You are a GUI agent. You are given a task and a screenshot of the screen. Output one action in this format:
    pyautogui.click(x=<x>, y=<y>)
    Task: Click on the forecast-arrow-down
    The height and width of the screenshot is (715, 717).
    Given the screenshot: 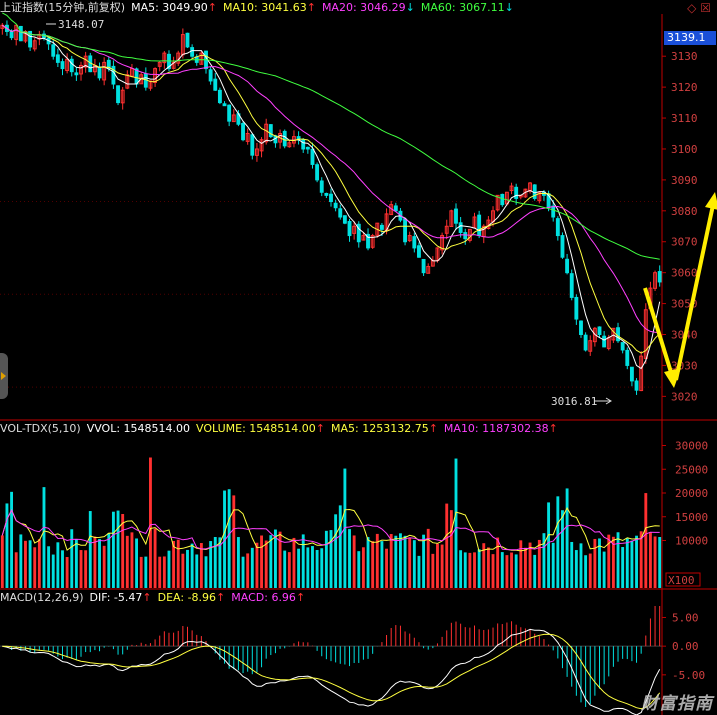 What is the action you would take?
    pyautogui.click(x=659, y=335)
    